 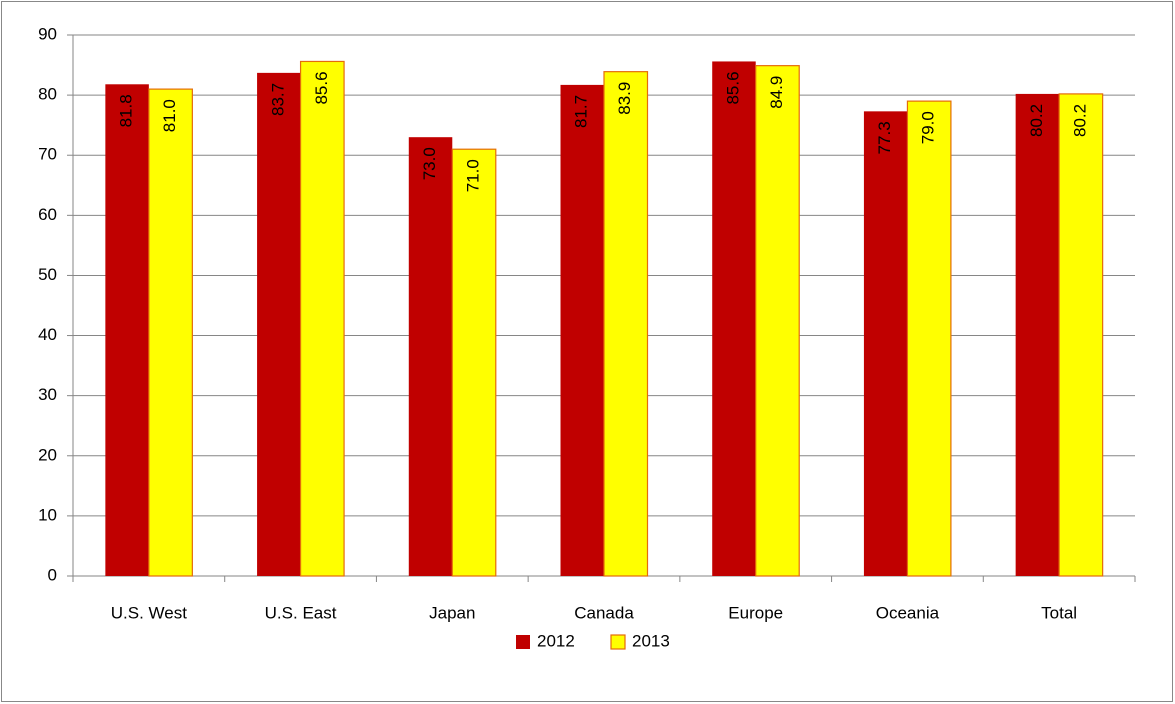 What do you see at coordinates (47, 154) in the screenshot?
I see `y-tick-label: 70` at bounding box center [47, 154].